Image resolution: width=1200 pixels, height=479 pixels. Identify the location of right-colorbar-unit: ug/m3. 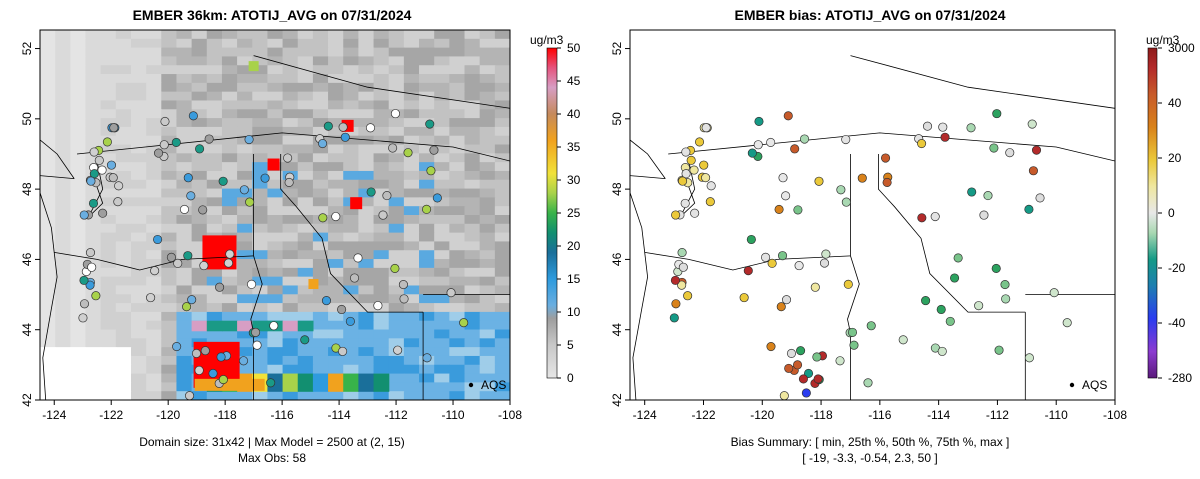
(1163, 40).